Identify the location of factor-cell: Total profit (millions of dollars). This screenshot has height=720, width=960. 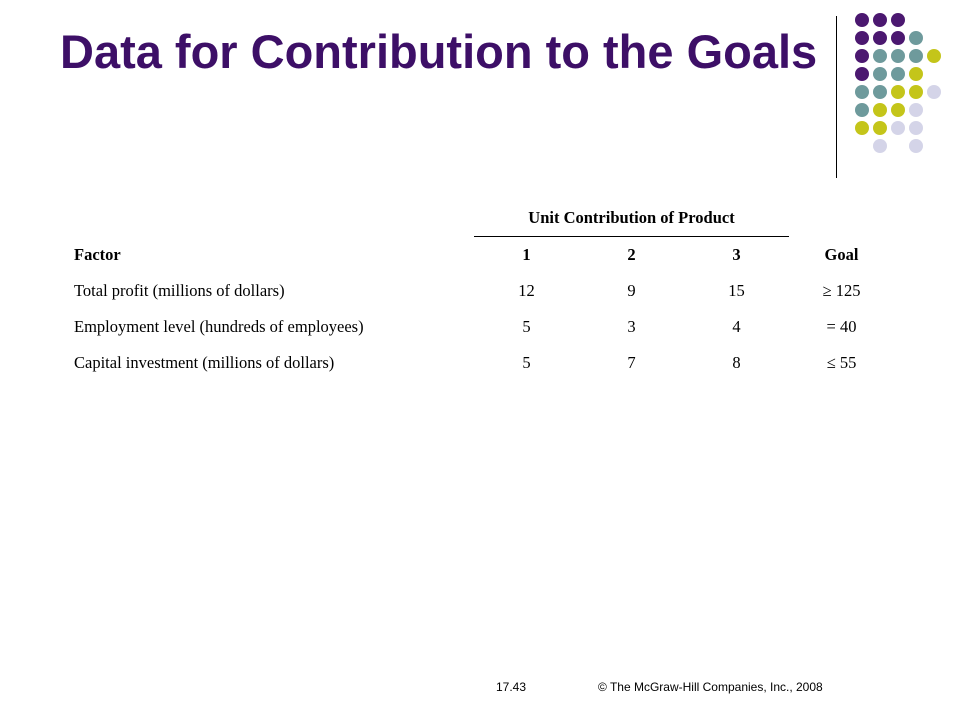
(179, 290).